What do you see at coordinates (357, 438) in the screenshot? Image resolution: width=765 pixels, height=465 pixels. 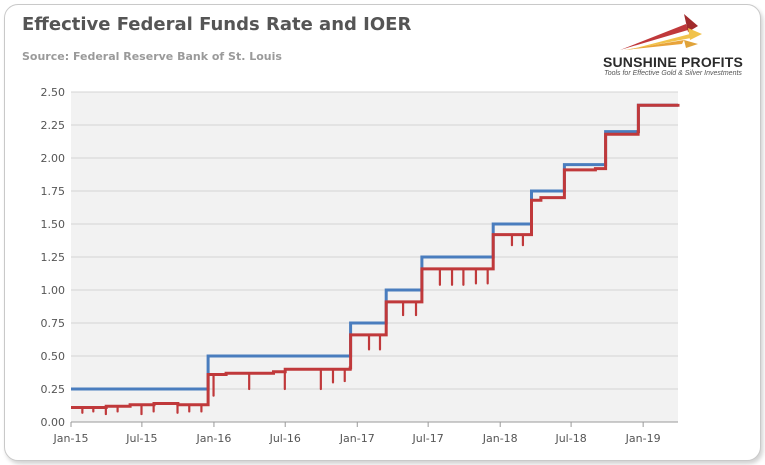 I see `x-tick-label: Jan-17` at bounding box center [357, 438].